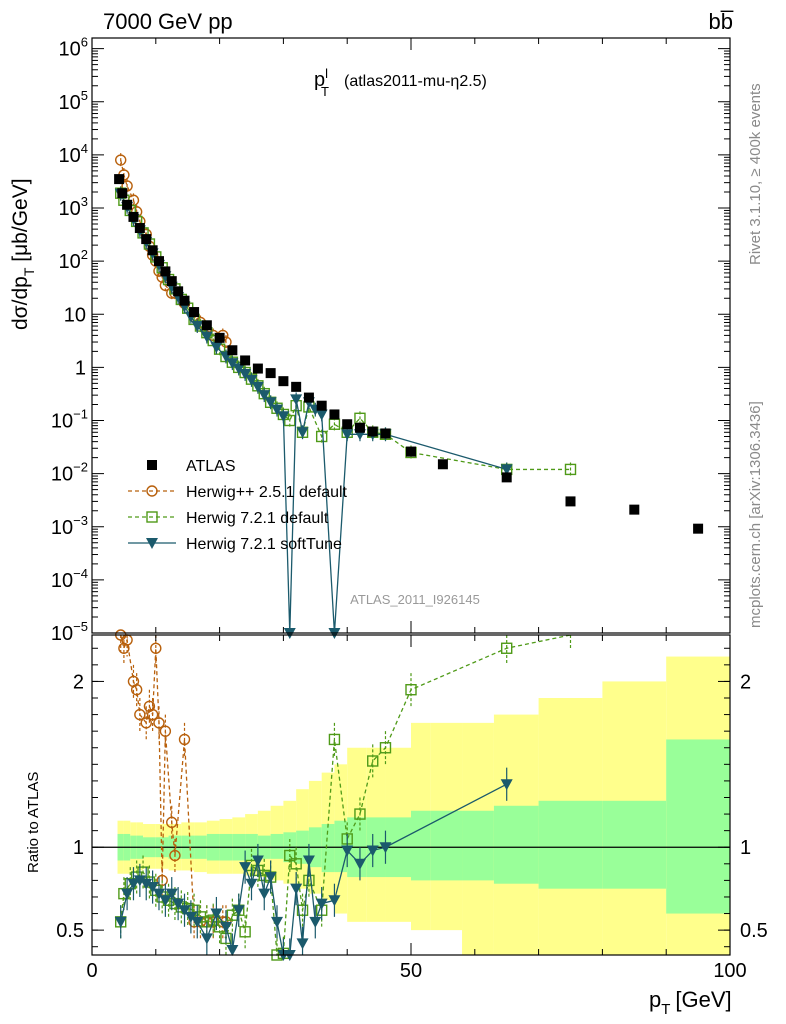 This screenshot has width=786, height=1024. What do you see at coordinates (75, 315) in the screenshot?
I see `y-tick-label-top: 10` at bounding box center [75, 315].